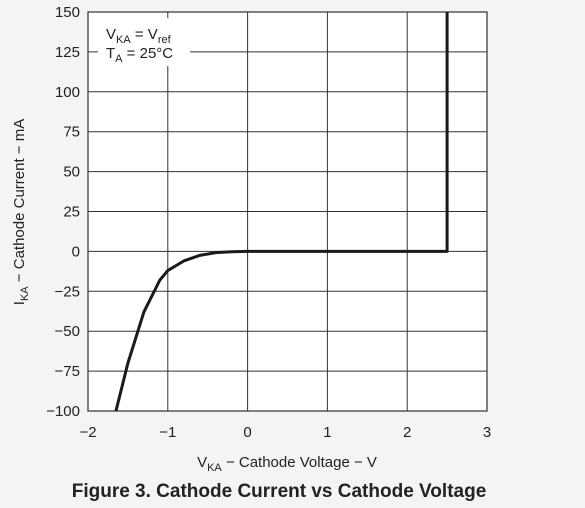 The width and height of the screenshot is (585, 508). What do you see at coordinates (71, 212) in the screenshot?
I see `y-tick-label: 25` at bounding box center [71, 212].